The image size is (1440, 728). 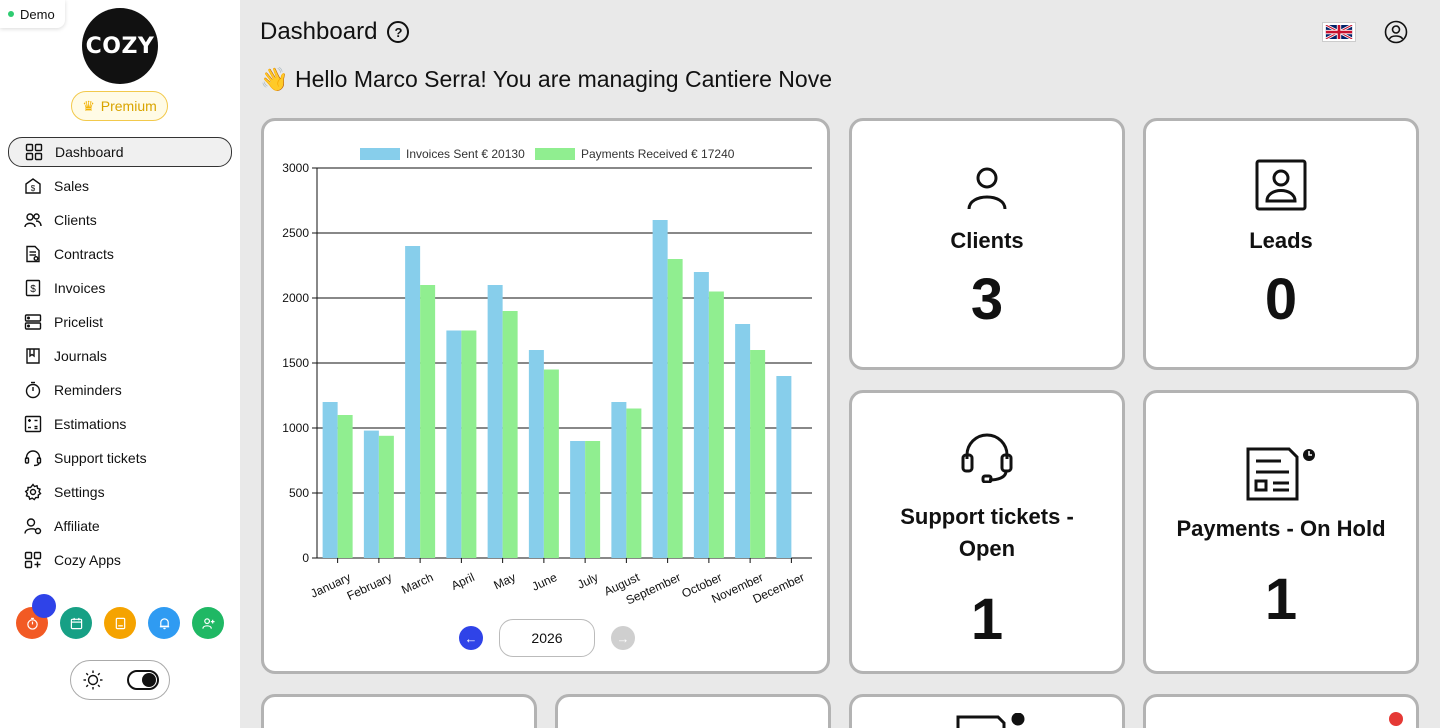 I want to click on clients-card: Clients 3, so click(x=987, y=244).